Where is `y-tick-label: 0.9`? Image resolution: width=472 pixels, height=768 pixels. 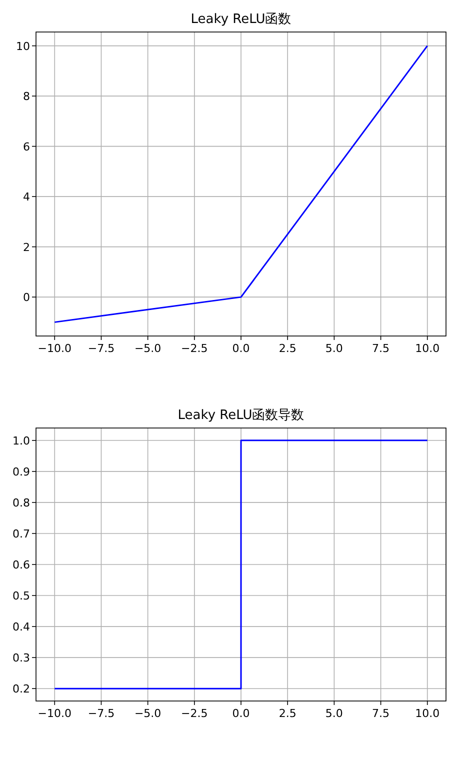 y-tick-label: 0.9 is located at coordinates (21, 471).